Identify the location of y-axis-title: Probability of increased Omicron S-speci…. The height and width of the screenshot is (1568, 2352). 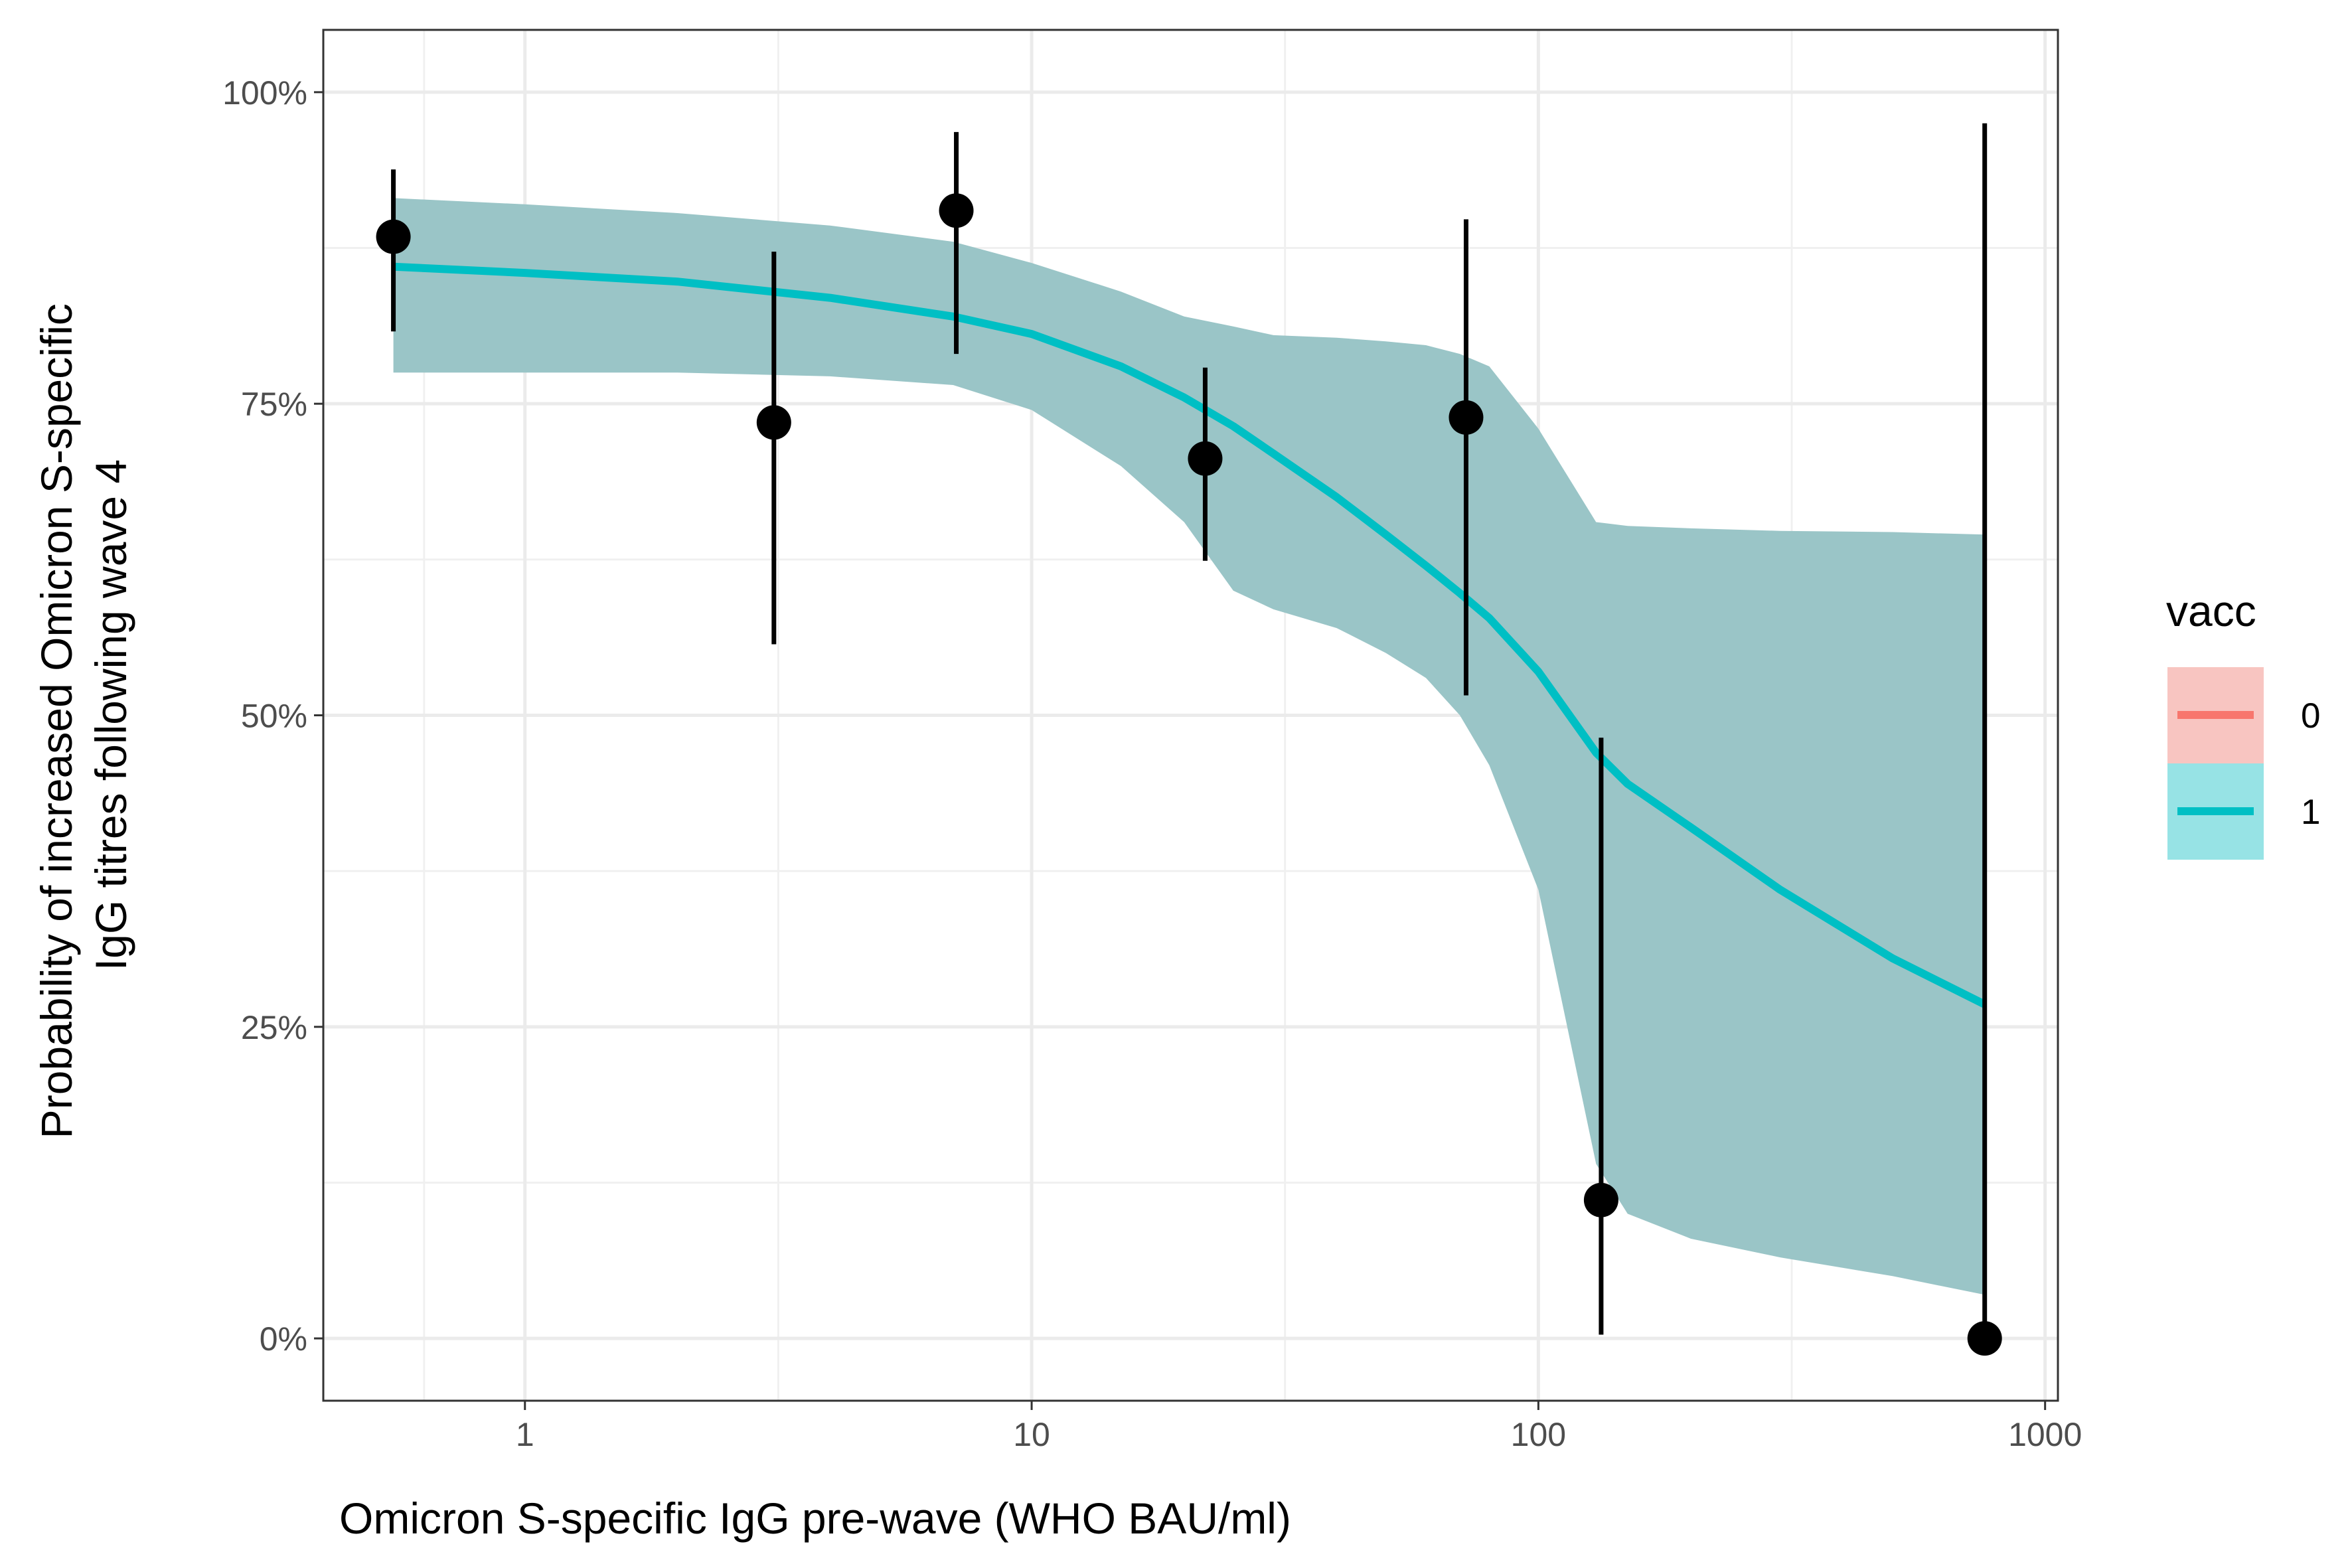
(84, 715).